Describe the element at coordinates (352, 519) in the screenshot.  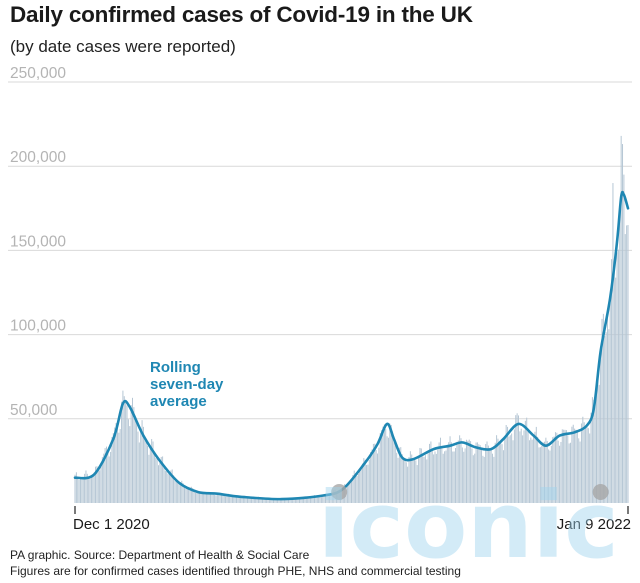
I see `x-axis-labels: Dec 1 2020 Jan 9 2022` at that location.